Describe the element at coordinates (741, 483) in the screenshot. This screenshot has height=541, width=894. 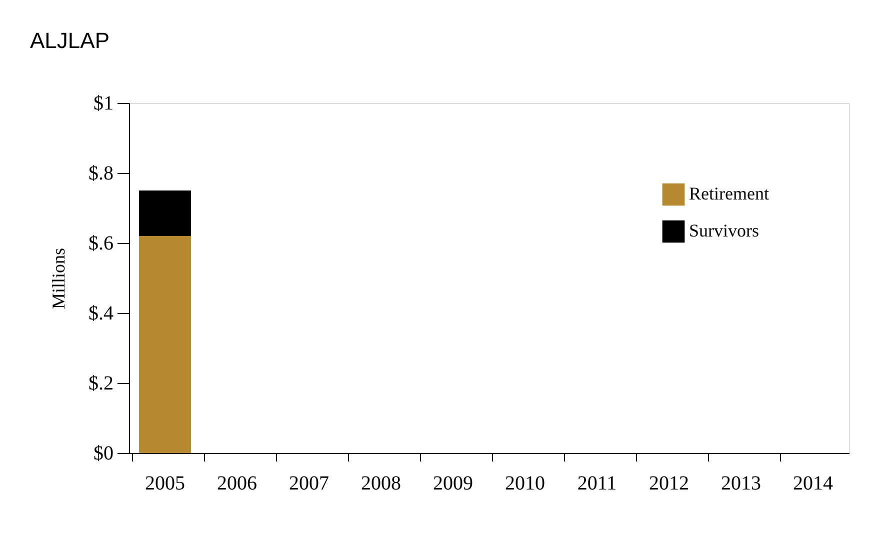
I see `x-tick-label: 2013` at that location.